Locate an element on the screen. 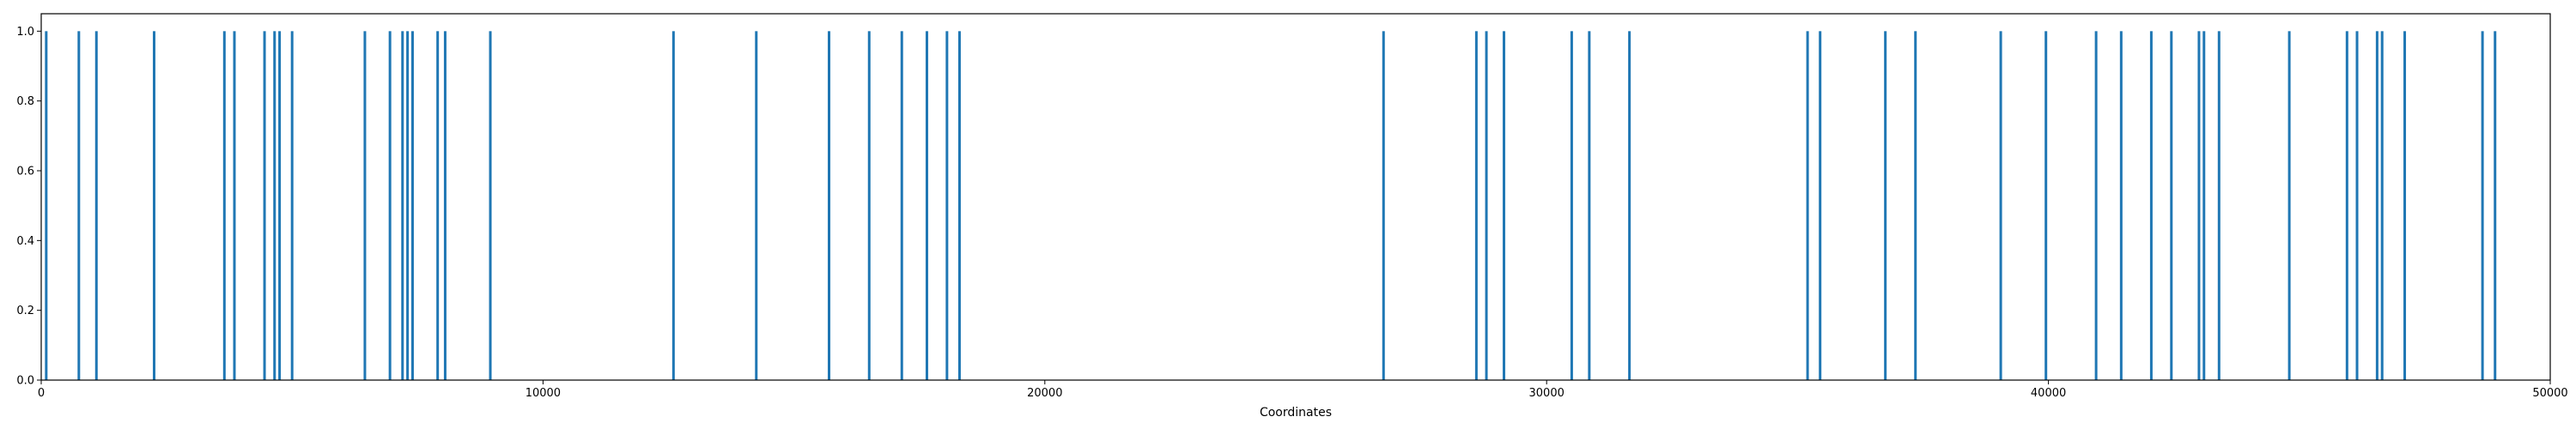  y-tick-label: 0.6 is located at coordinates (25, 172).